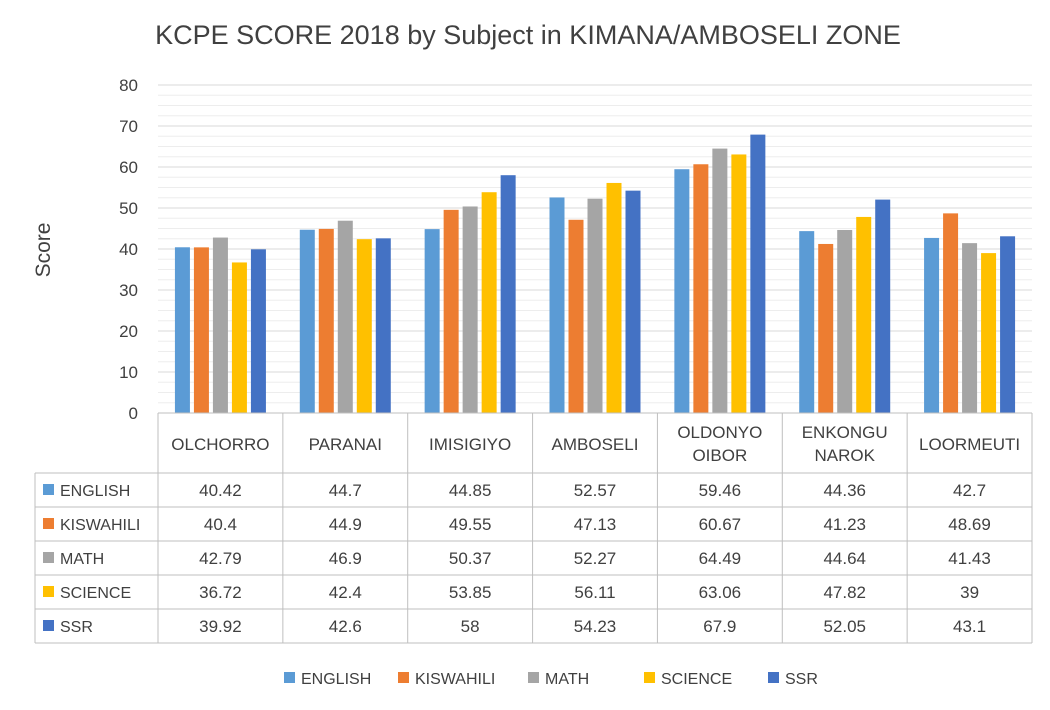 The height and width of the screenshot is (710, 1050). I want to click on legend-label: MATH, so click(567, 679).